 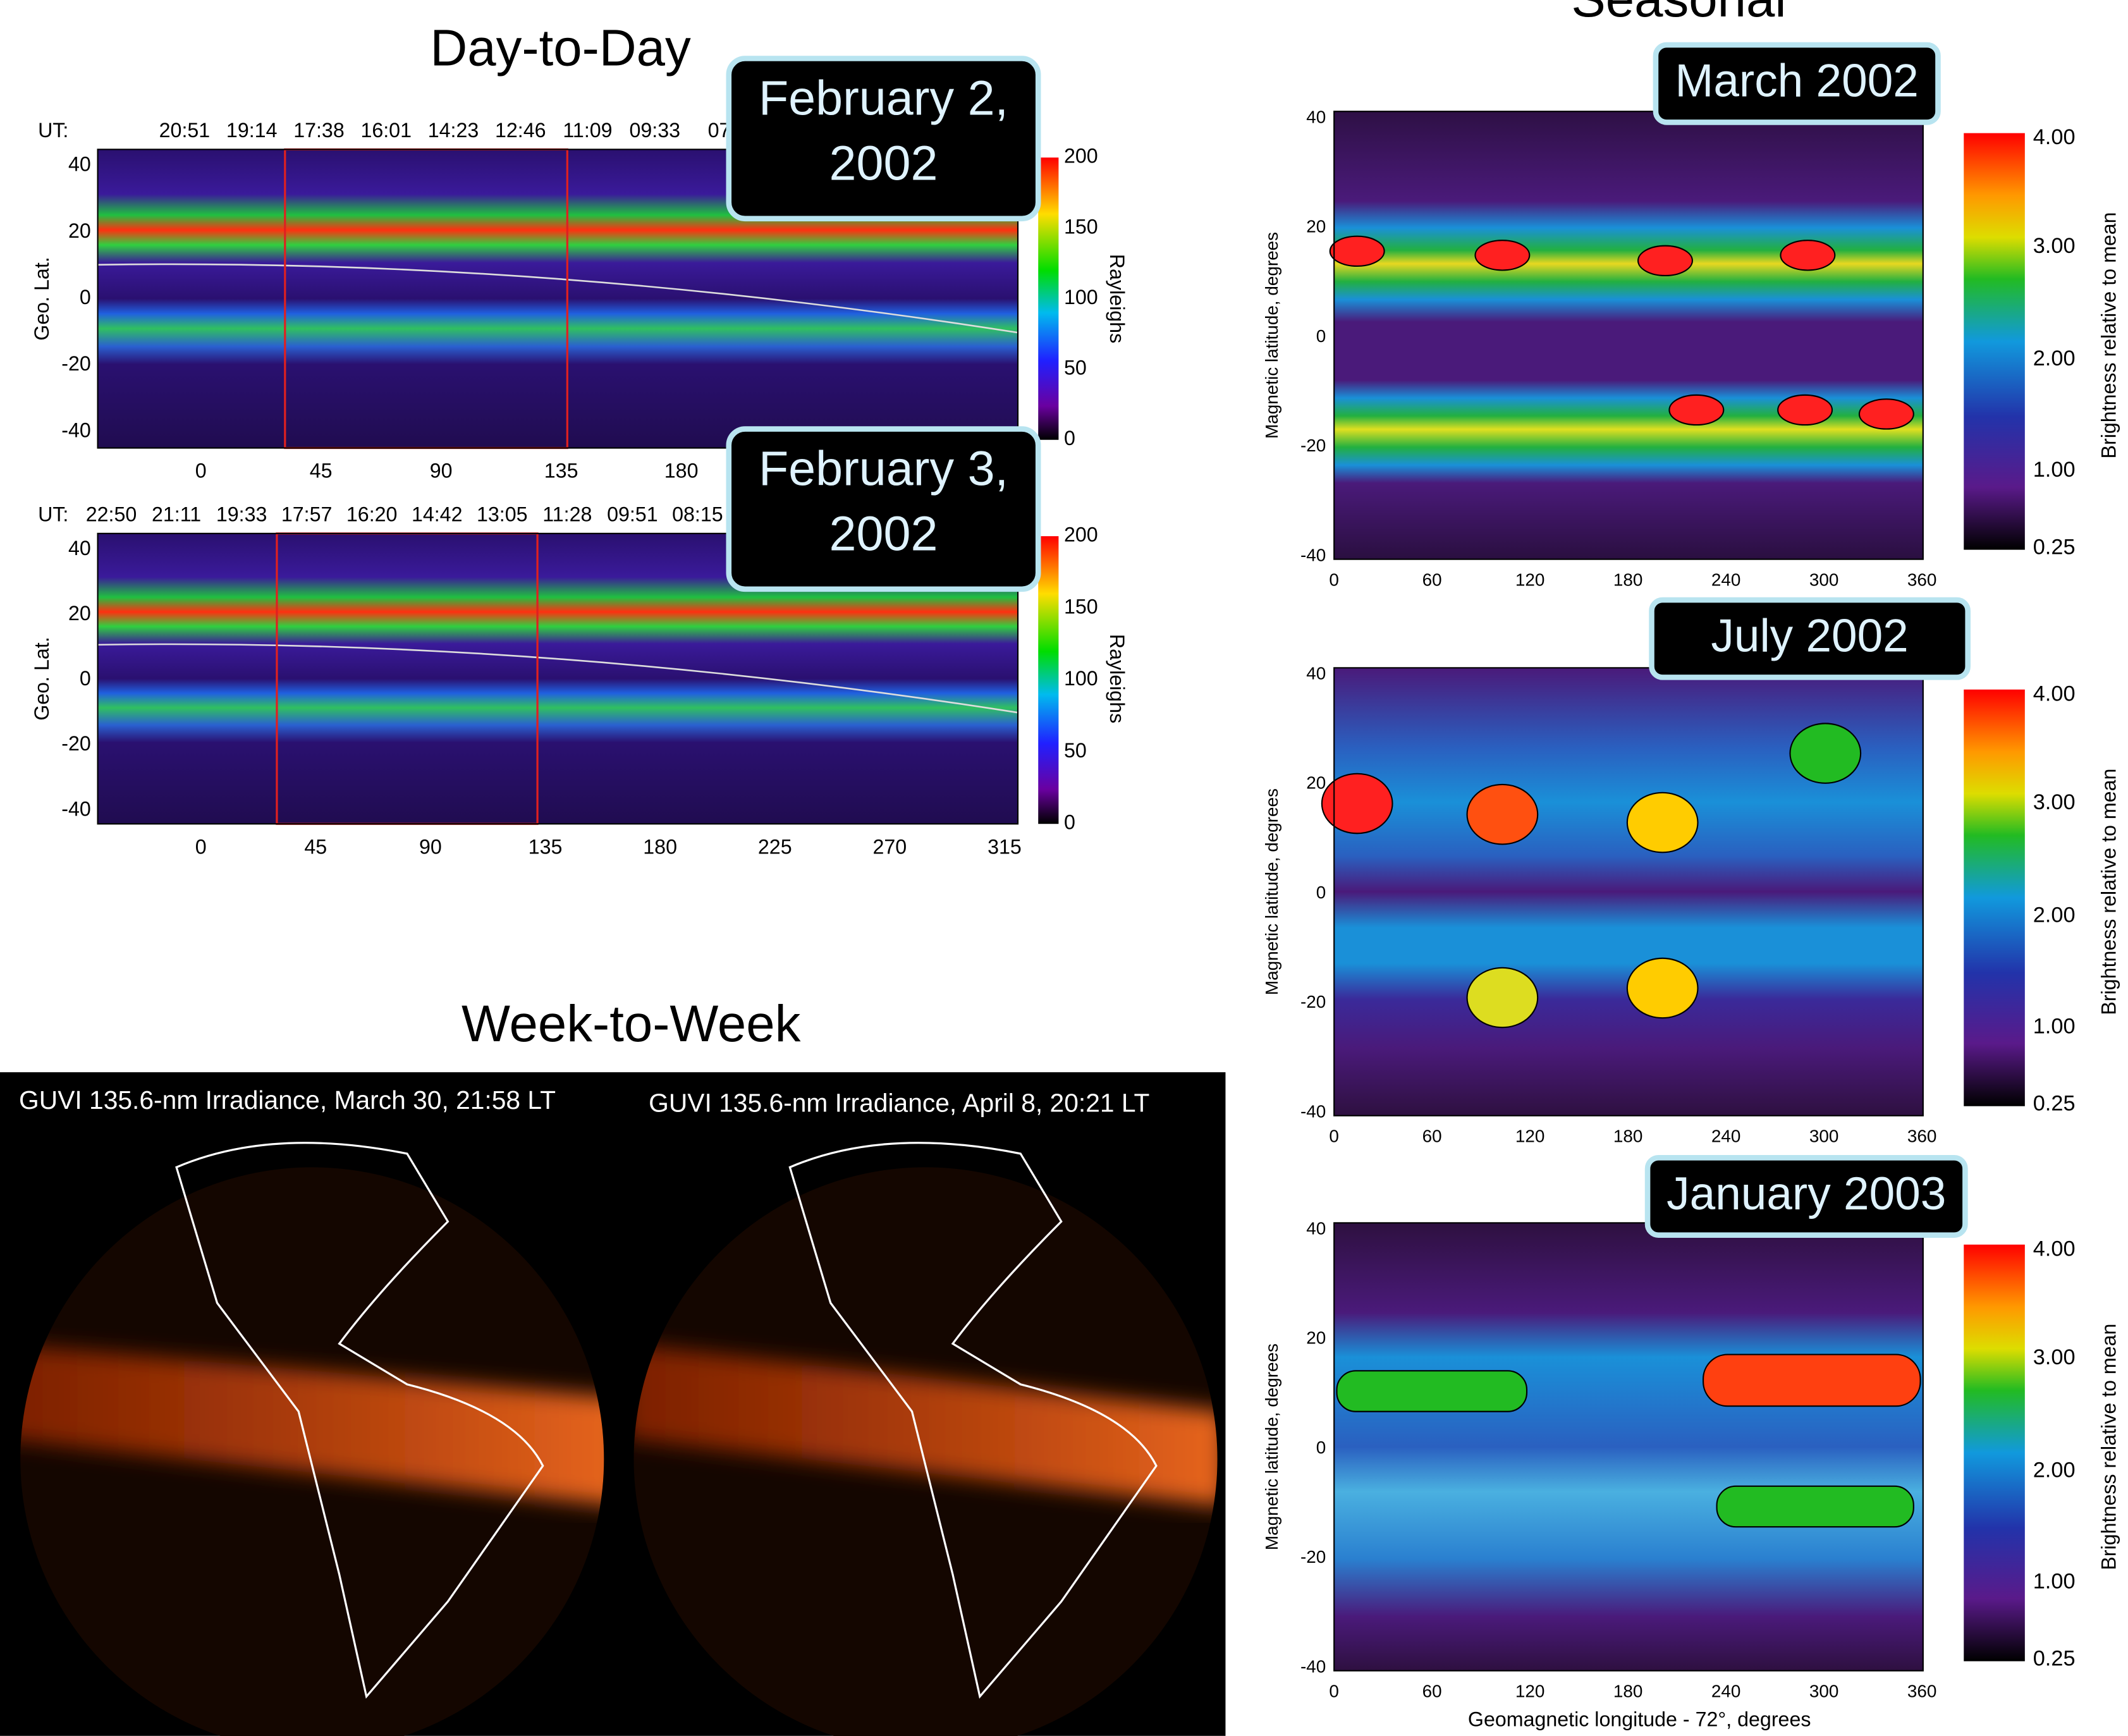 I want to click on panel-label: March 2002, so click(x=1797, y=81).